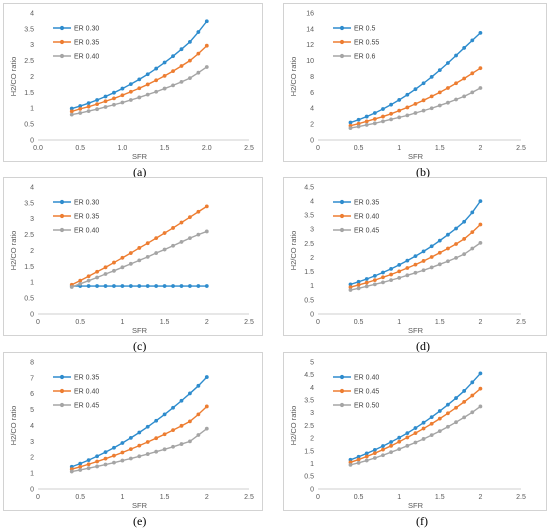 This screenshot has width=550, height=529. I want to click on x-tick-label: 2.0, so click(207, 148).